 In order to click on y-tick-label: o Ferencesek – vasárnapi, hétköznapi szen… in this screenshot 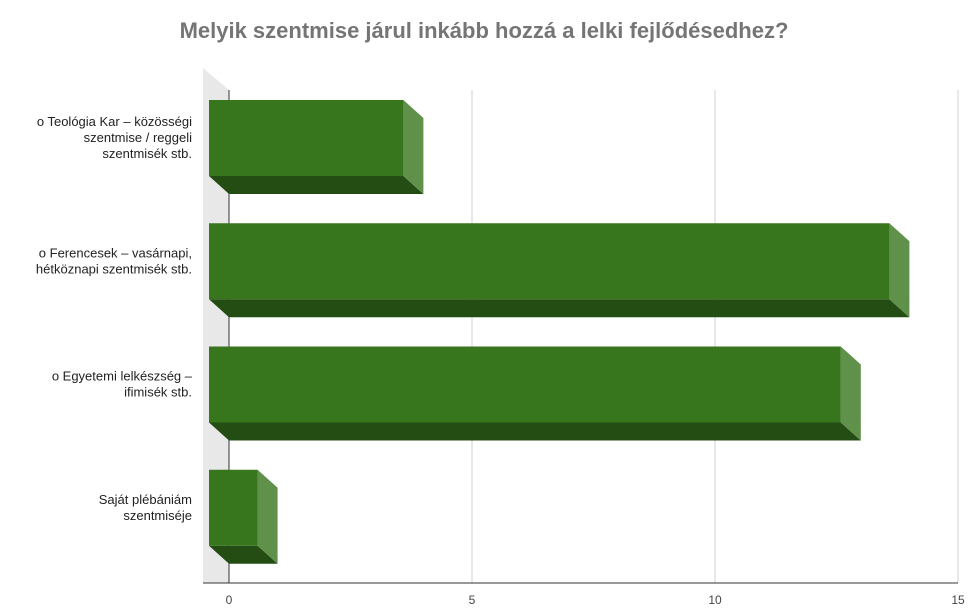, I will do `click(114, 260)`.